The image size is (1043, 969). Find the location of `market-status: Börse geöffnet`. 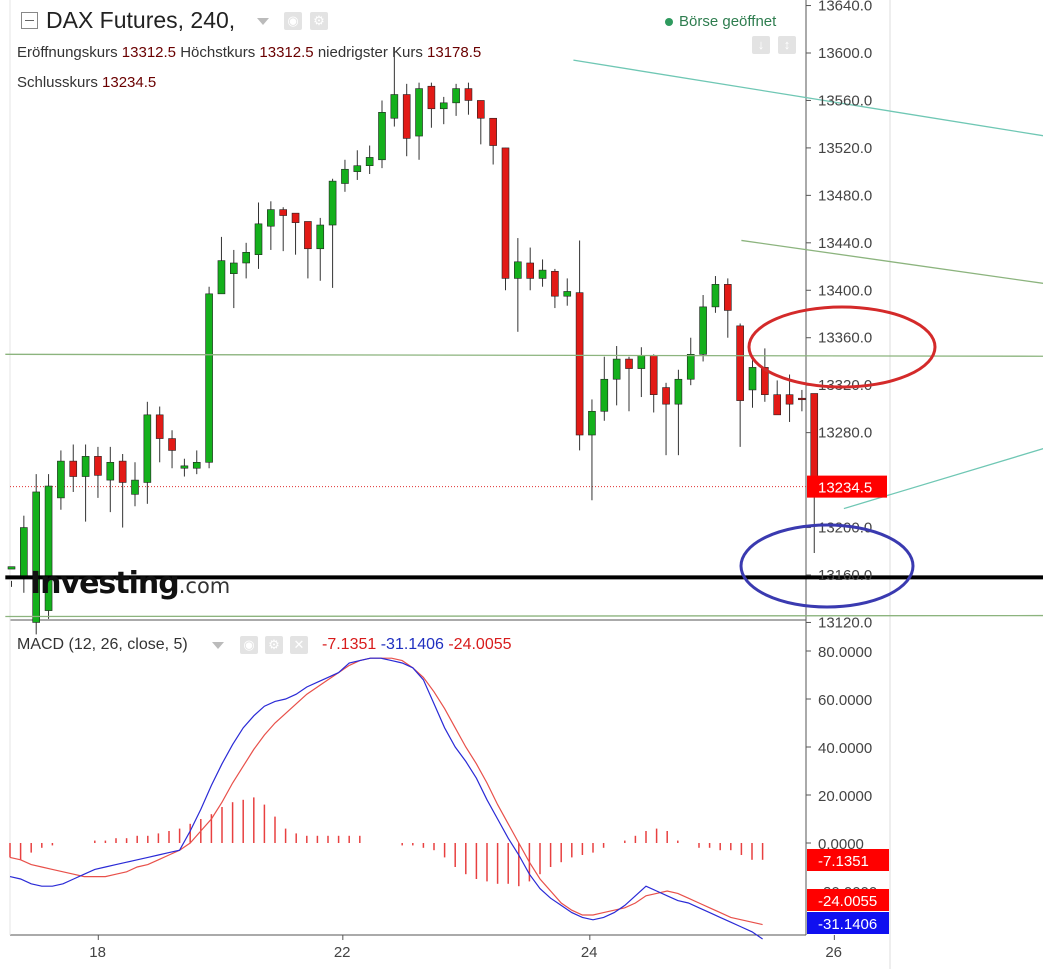

market-status: Börse geöffnet is located at coordinates (720, 21).